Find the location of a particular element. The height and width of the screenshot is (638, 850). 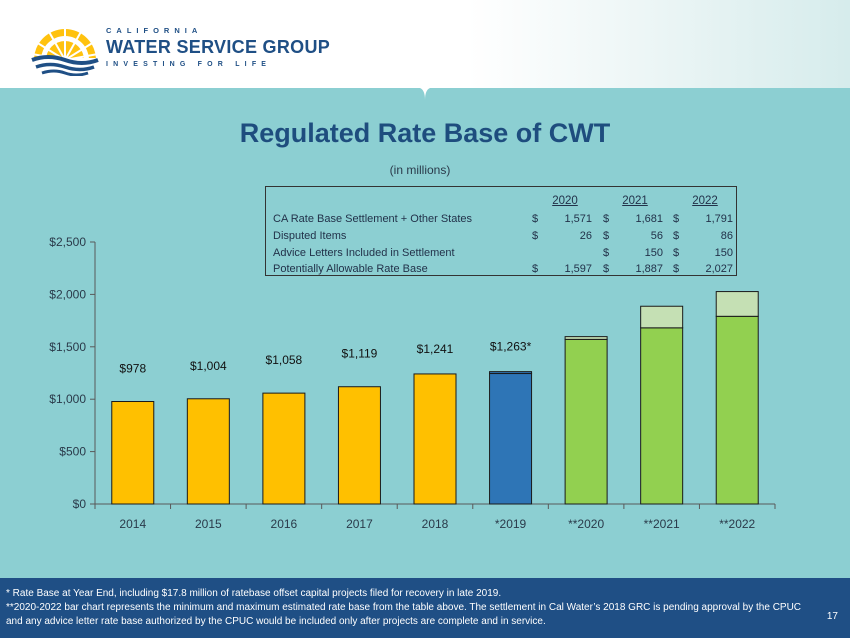

x-tick-label: 2014 is located at coordinates (132, 524).